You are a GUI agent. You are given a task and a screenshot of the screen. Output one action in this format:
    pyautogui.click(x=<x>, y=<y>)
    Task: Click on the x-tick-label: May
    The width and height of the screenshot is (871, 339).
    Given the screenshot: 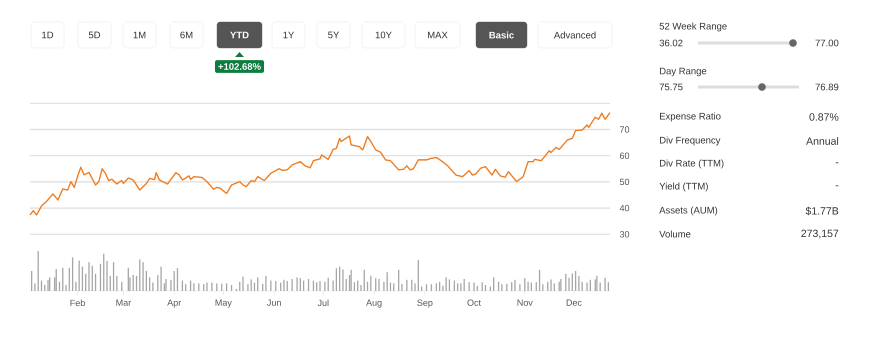 What is the action you would take?
    pyautogui.click(x=224, y=304)
    